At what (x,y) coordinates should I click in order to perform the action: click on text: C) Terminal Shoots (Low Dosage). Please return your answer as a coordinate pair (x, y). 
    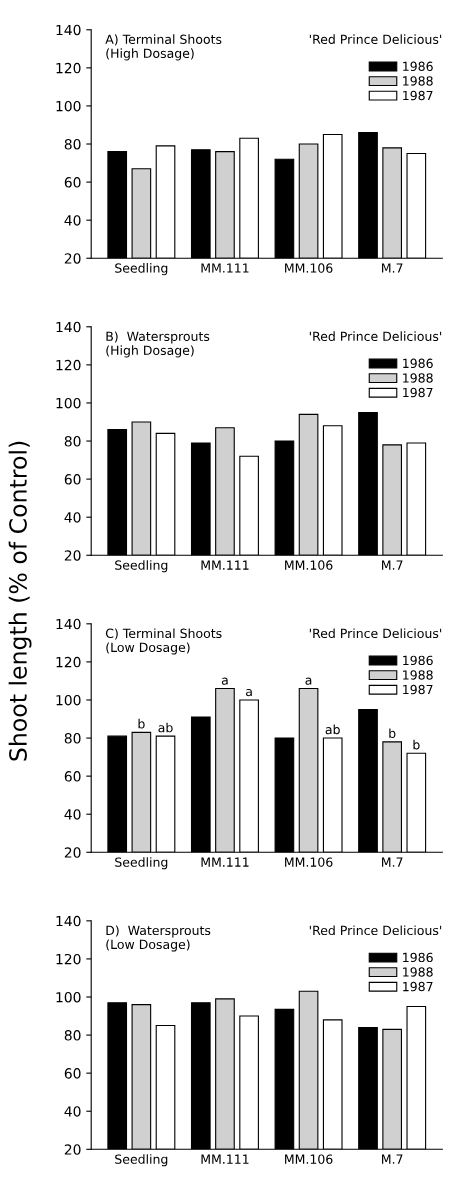
    Looking at the image, I should click on (163, 641).